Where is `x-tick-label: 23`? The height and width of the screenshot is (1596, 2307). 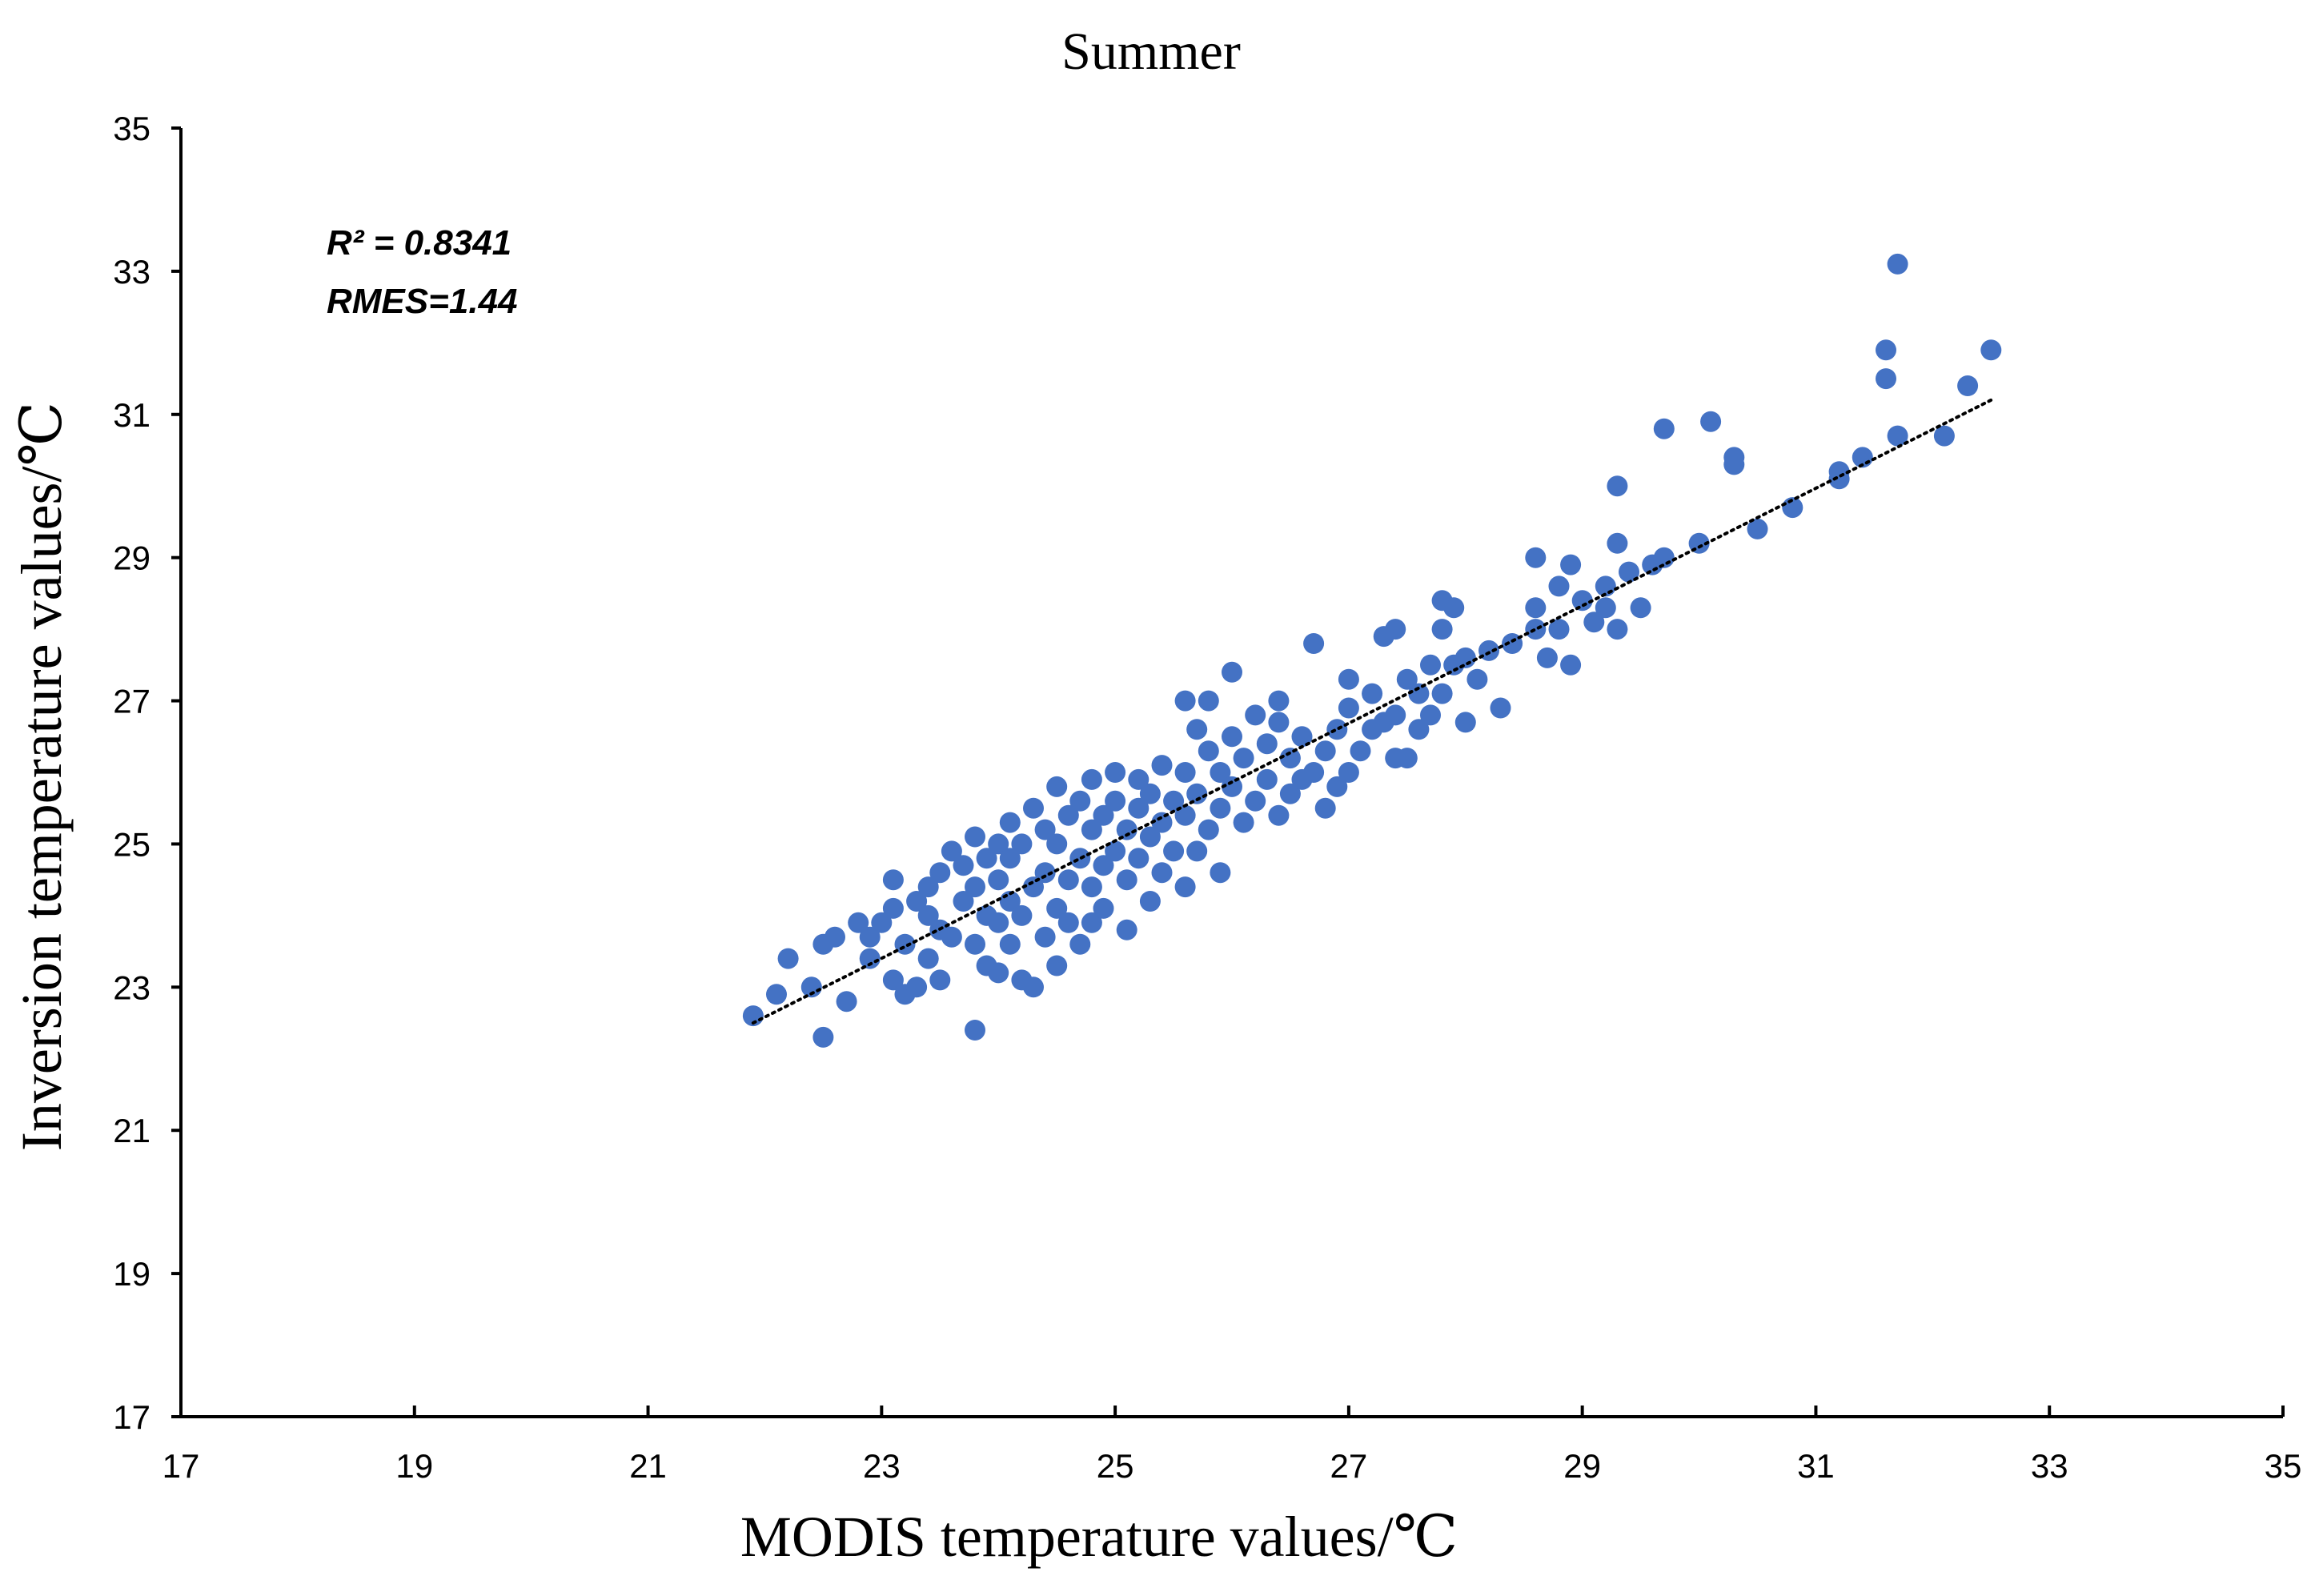 x-tick-label: 23 is located at coordinates (882, 1466).